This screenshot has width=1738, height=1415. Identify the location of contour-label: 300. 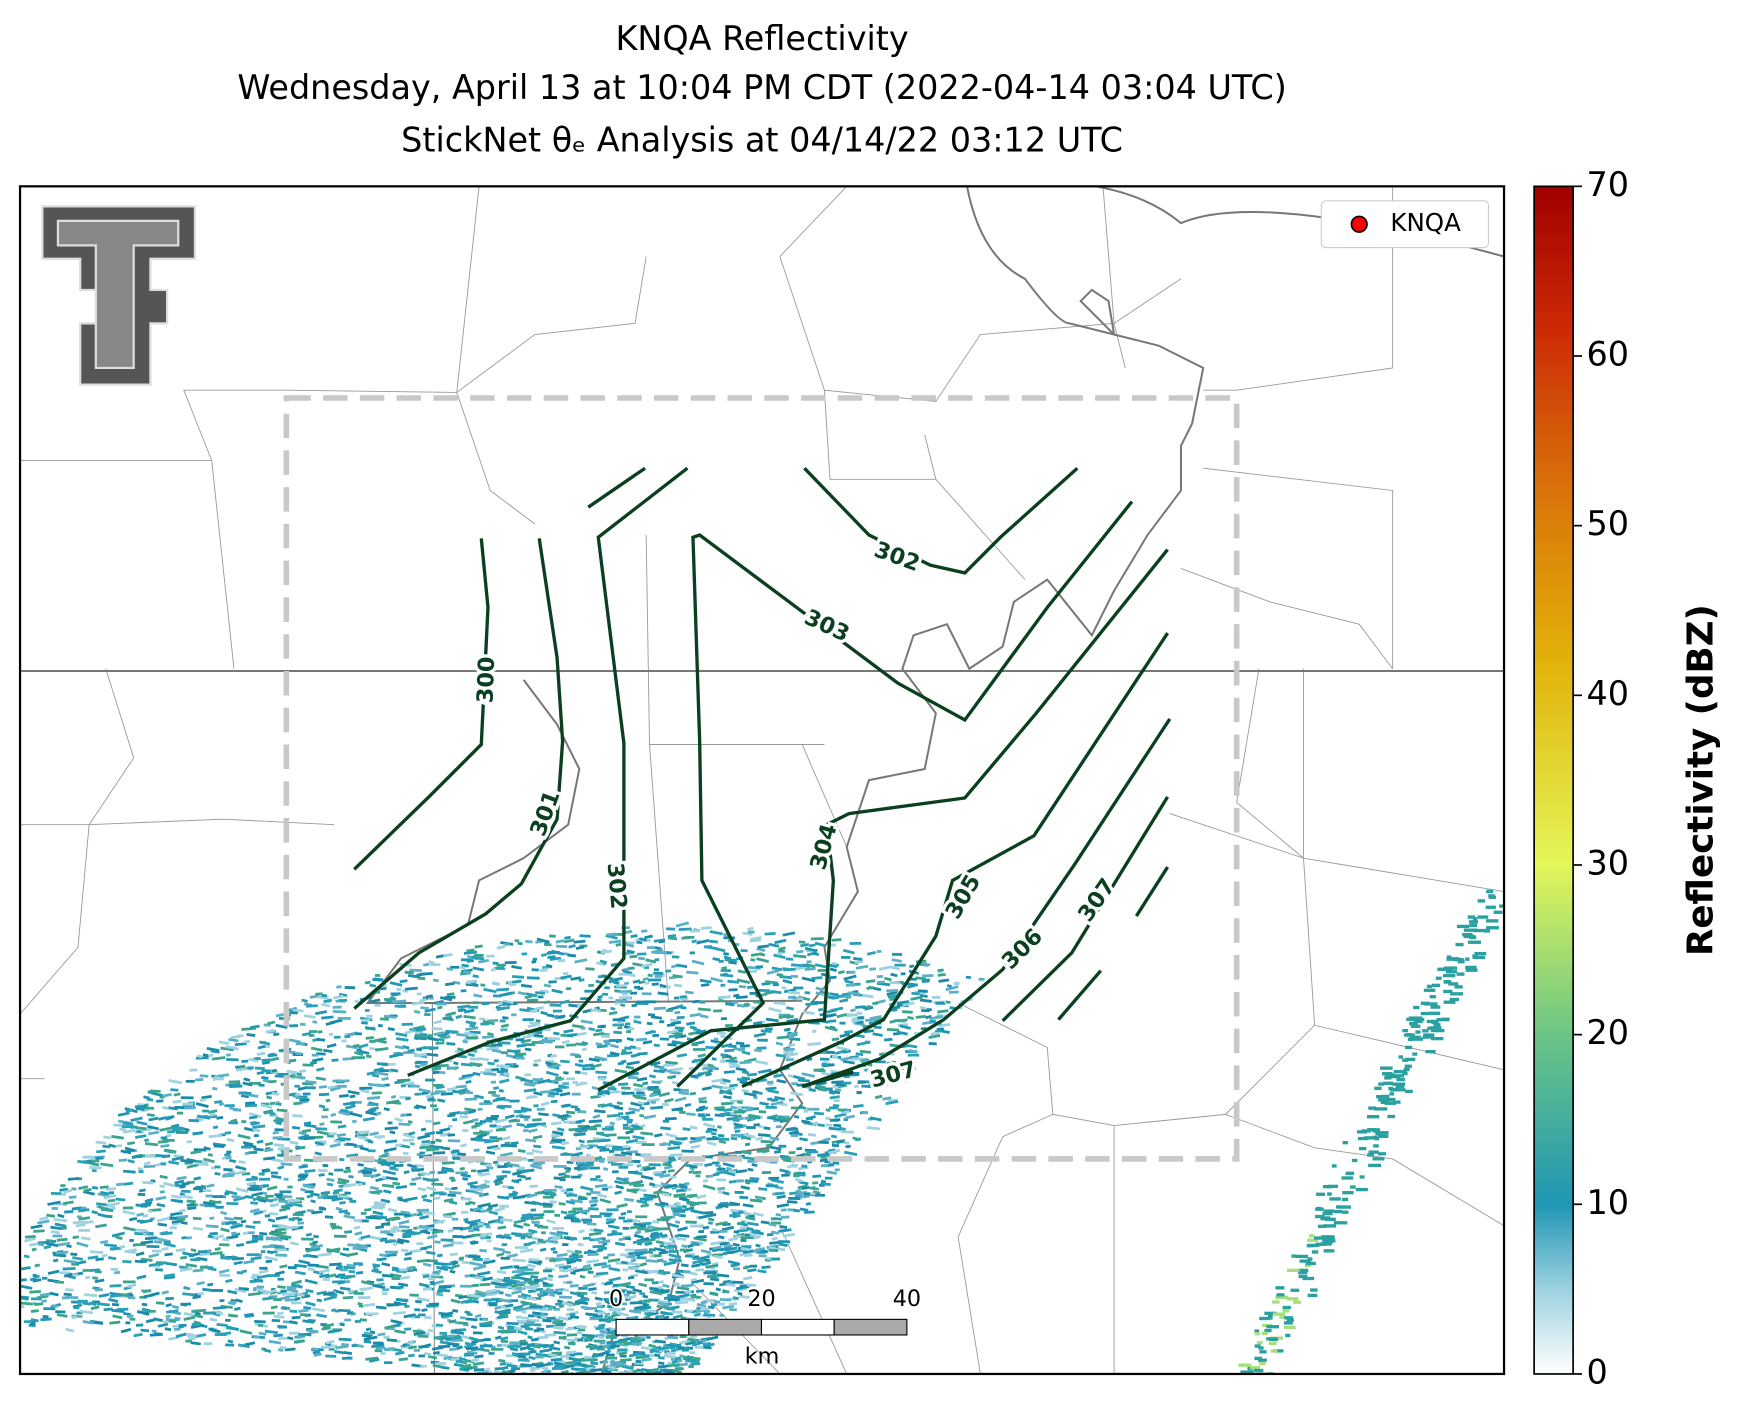
(487, 679).